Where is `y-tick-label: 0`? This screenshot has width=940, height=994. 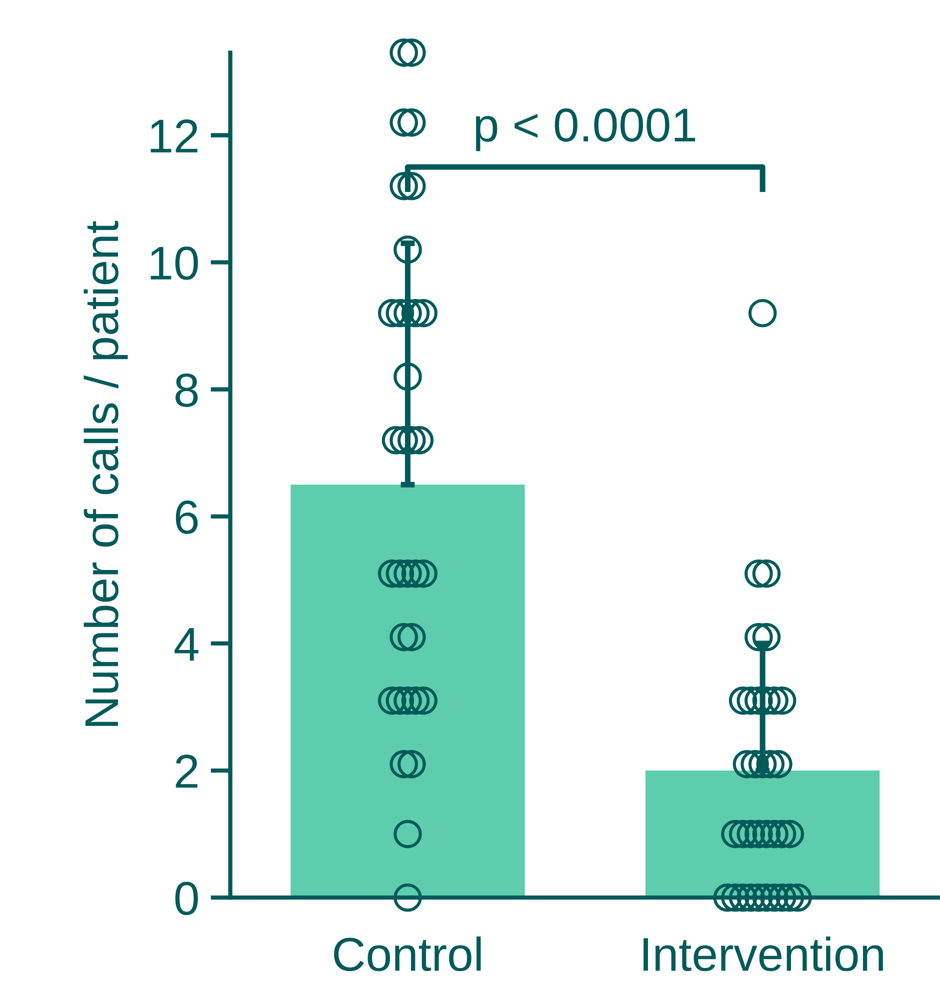 y-tick-label: 0 is located at coordinates (186, 899).